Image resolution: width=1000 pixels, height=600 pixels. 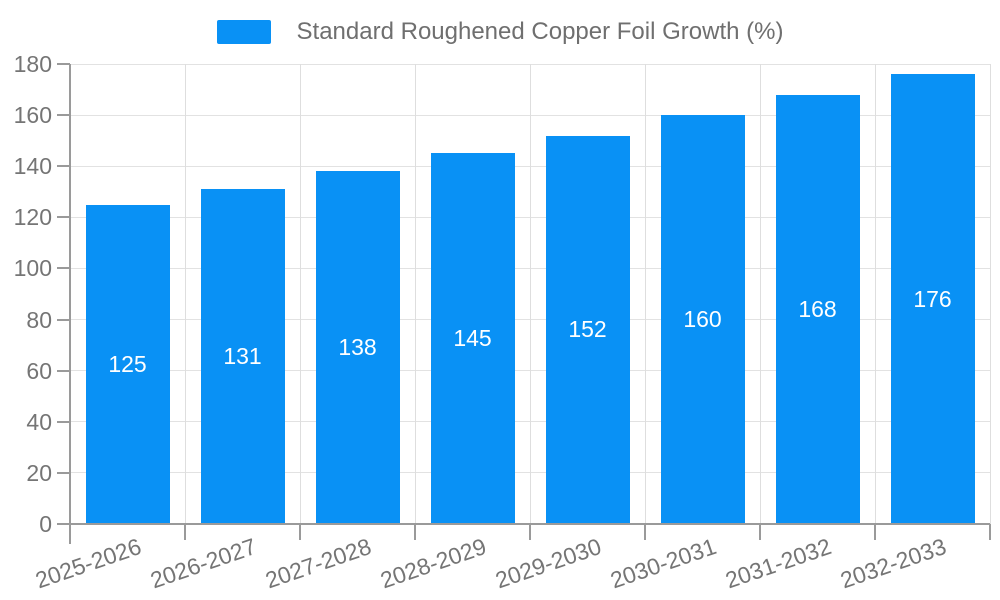 I want to click on legend-swatch, so click(x=243, y=32).